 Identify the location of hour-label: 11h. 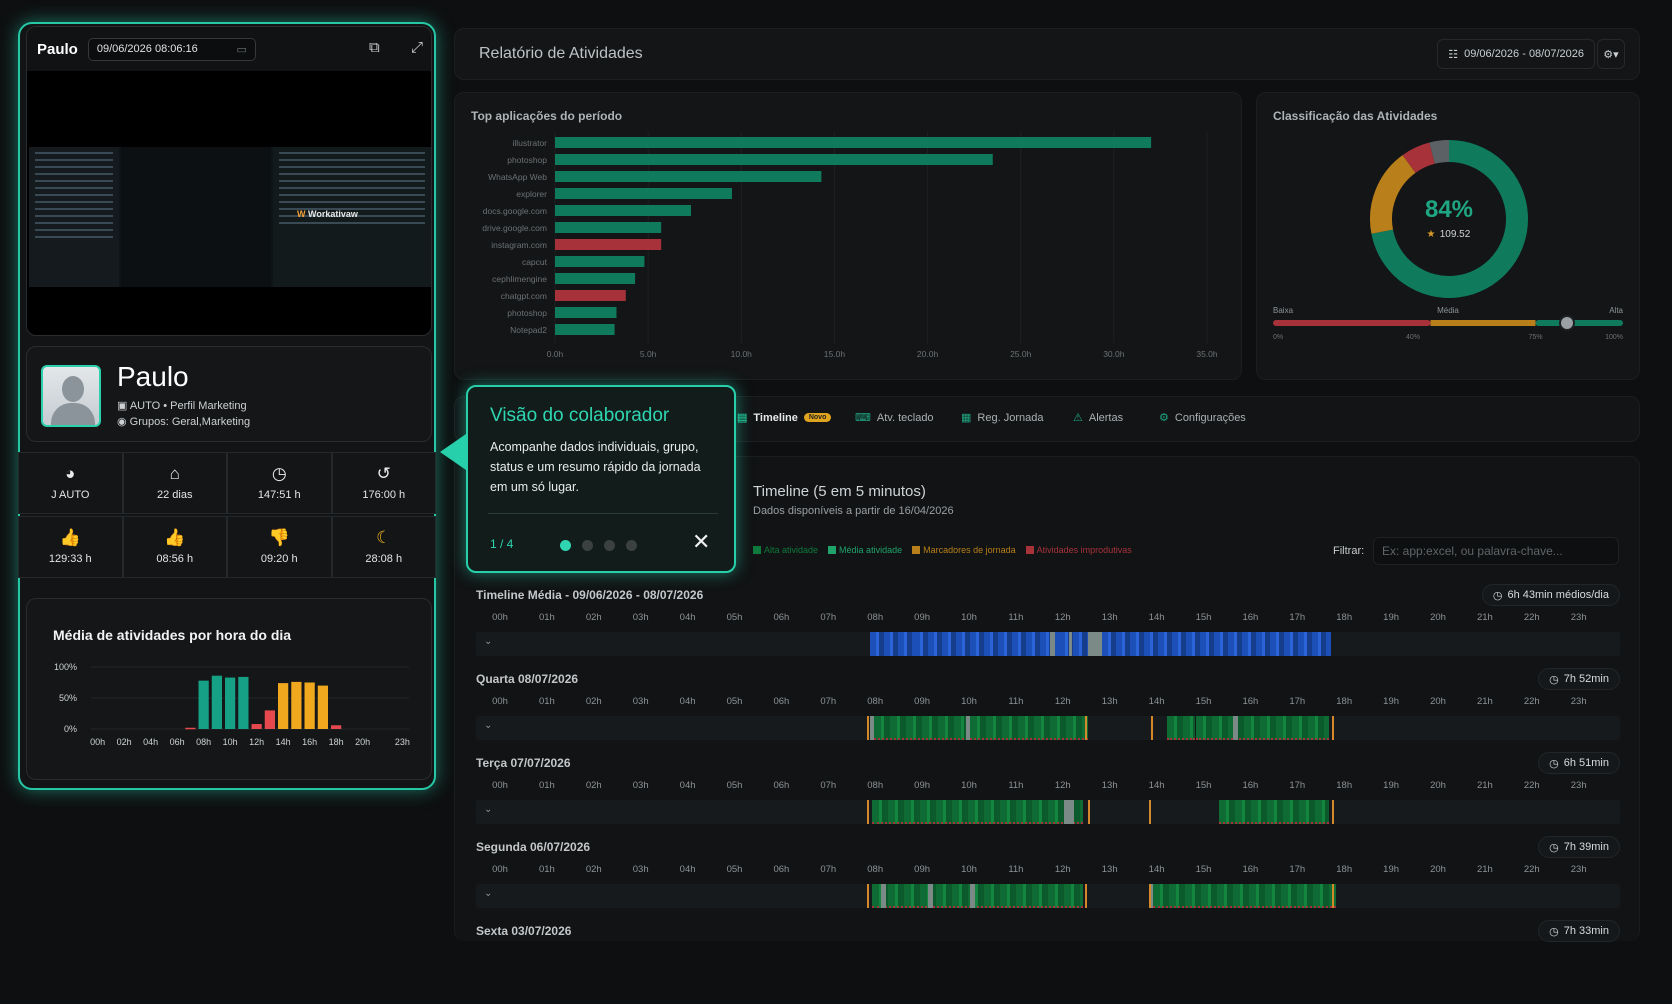
(1016, 869).